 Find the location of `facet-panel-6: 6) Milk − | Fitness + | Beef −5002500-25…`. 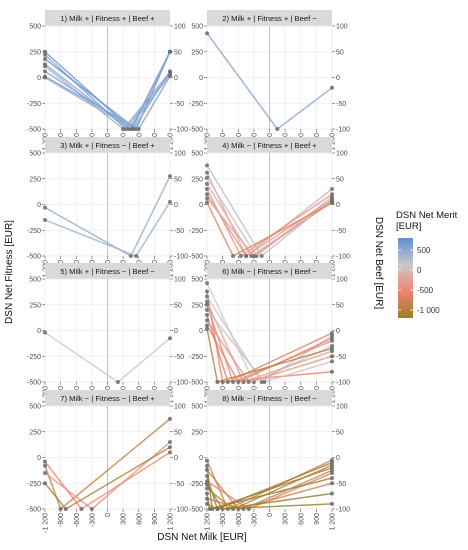

facet-panel-6: 6) Milk − | Fitness + | Beef −5002500-25… is located at coordinates (269, 334).